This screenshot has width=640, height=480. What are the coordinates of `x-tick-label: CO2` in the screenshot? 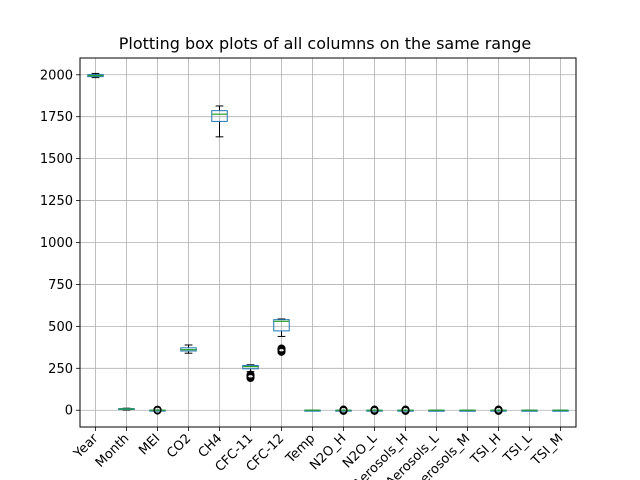 It's located at (179, 446).